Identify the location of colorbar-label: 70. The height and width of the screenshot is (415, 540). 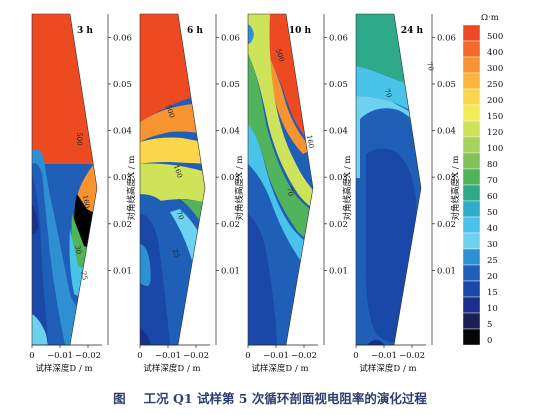
(492, 181).